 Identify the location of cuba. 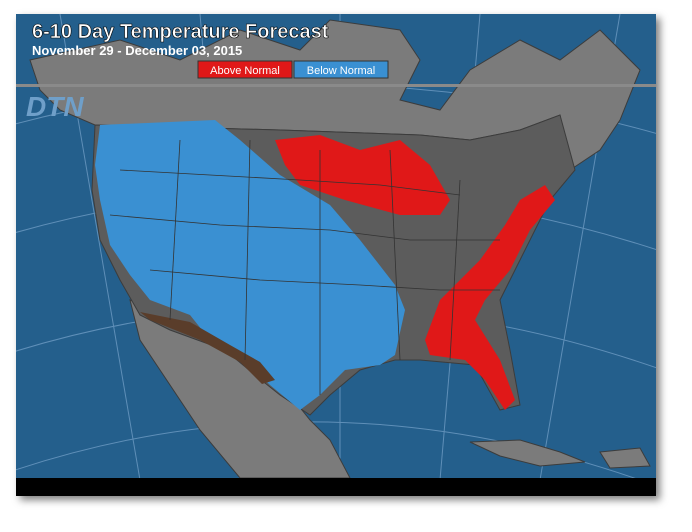
(527, 453).